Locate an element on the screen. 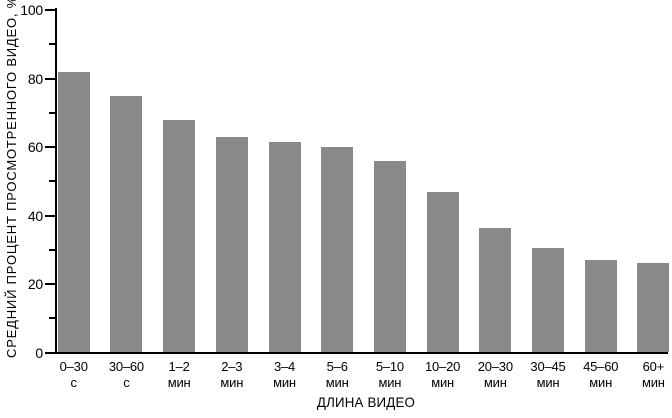 The height and width of the screenshot is (418, 672). y-axis-tick-label: 80 is located at coordinates (35, 78).